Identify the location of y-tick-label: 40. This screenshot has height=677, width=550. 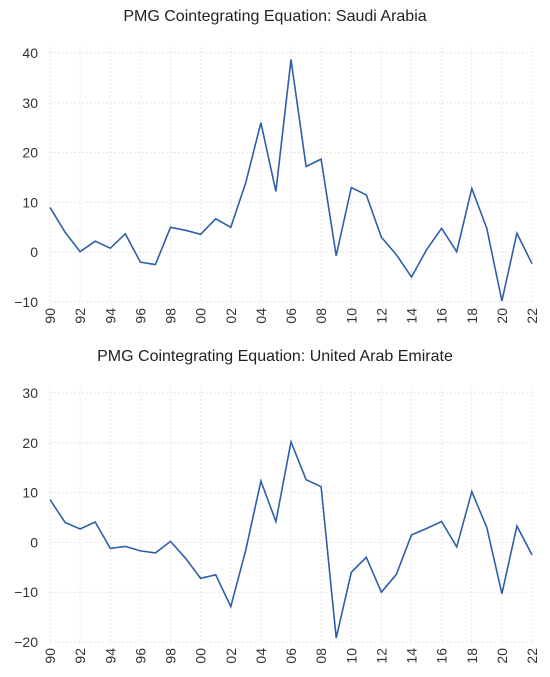
(30, 53).